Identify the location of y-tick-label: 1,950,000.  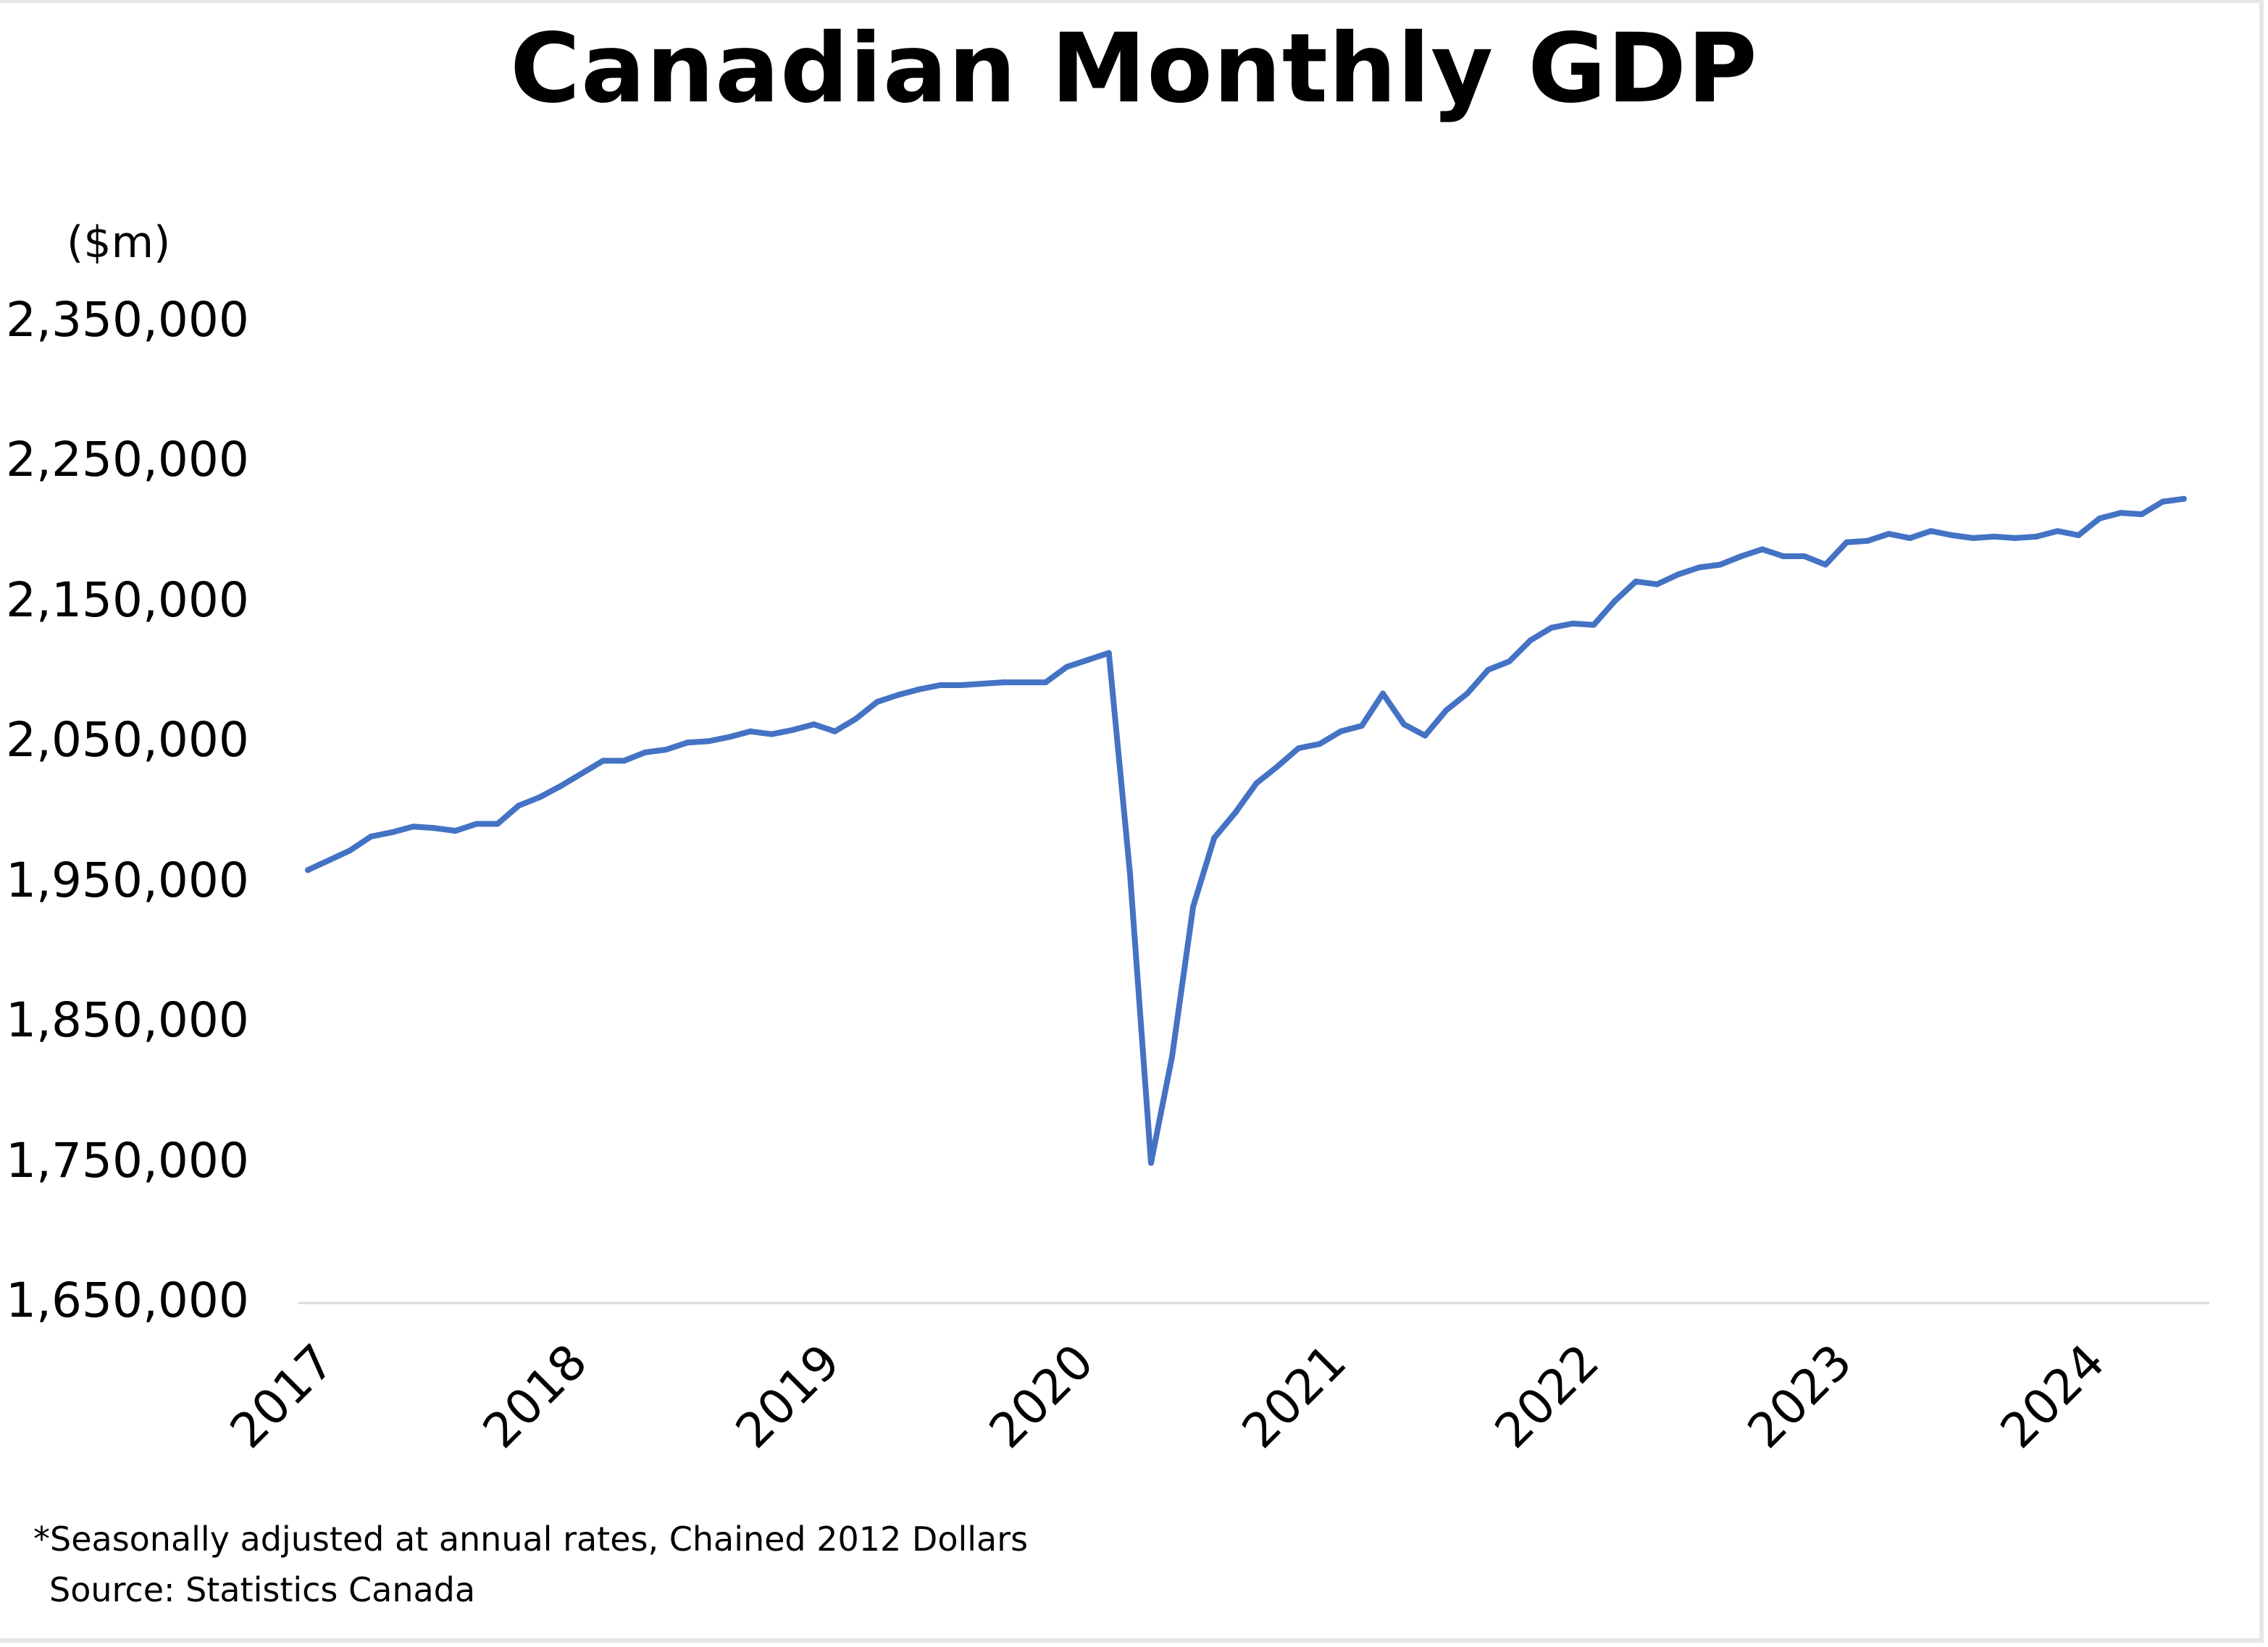
(128, 880).